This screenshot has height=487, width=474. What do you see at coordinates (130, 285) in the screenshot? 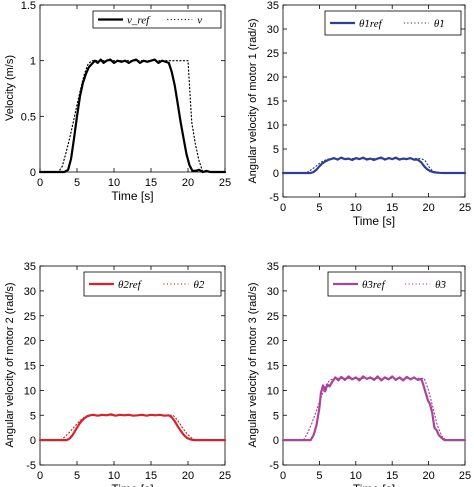
I see `legend-label-reference: θ̇2ref` at bounding box center [130, 285].